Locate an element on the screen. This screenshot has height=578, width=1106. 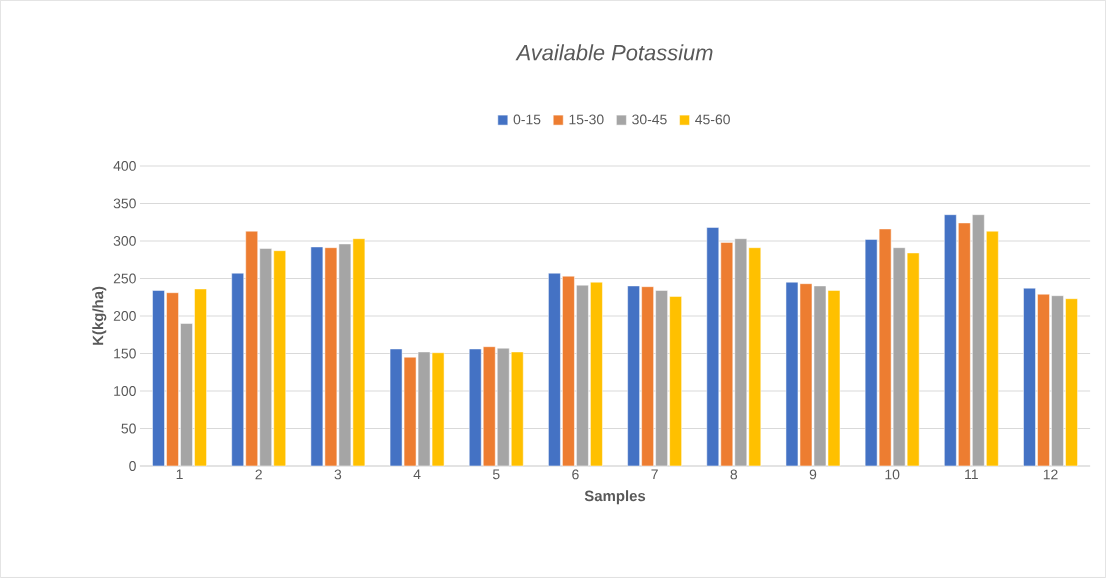
legend-label: 30-45 is located at coordinates (649, 119).